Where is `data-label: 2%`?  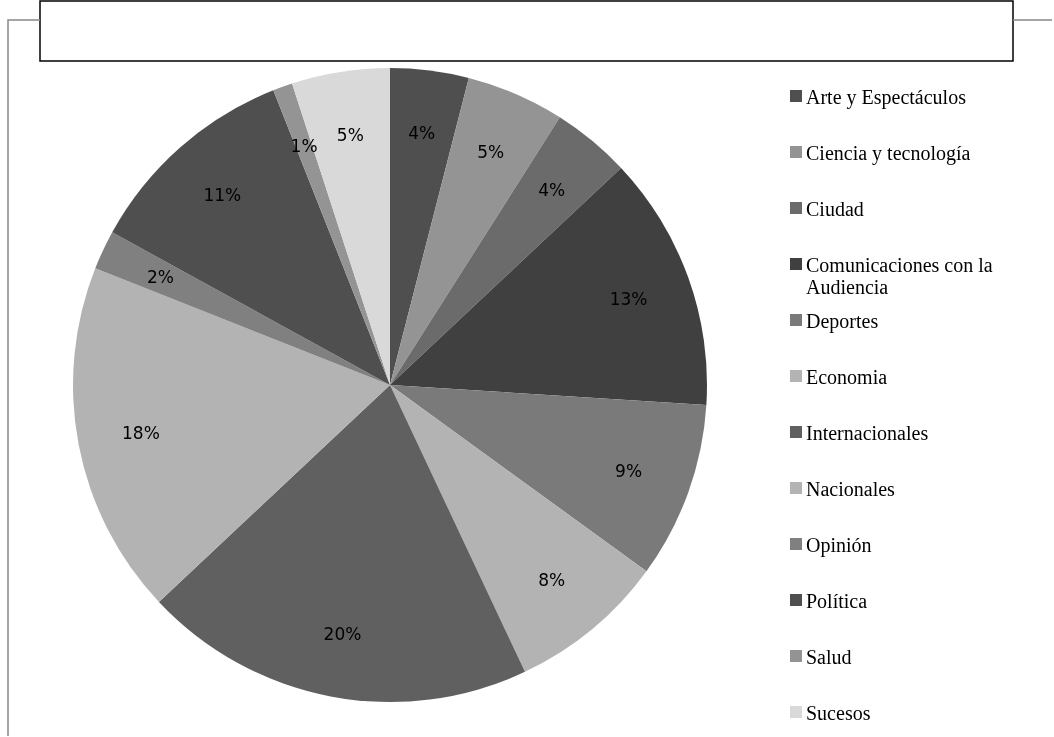 data-label: 2% is located at coordinates (161, 277).